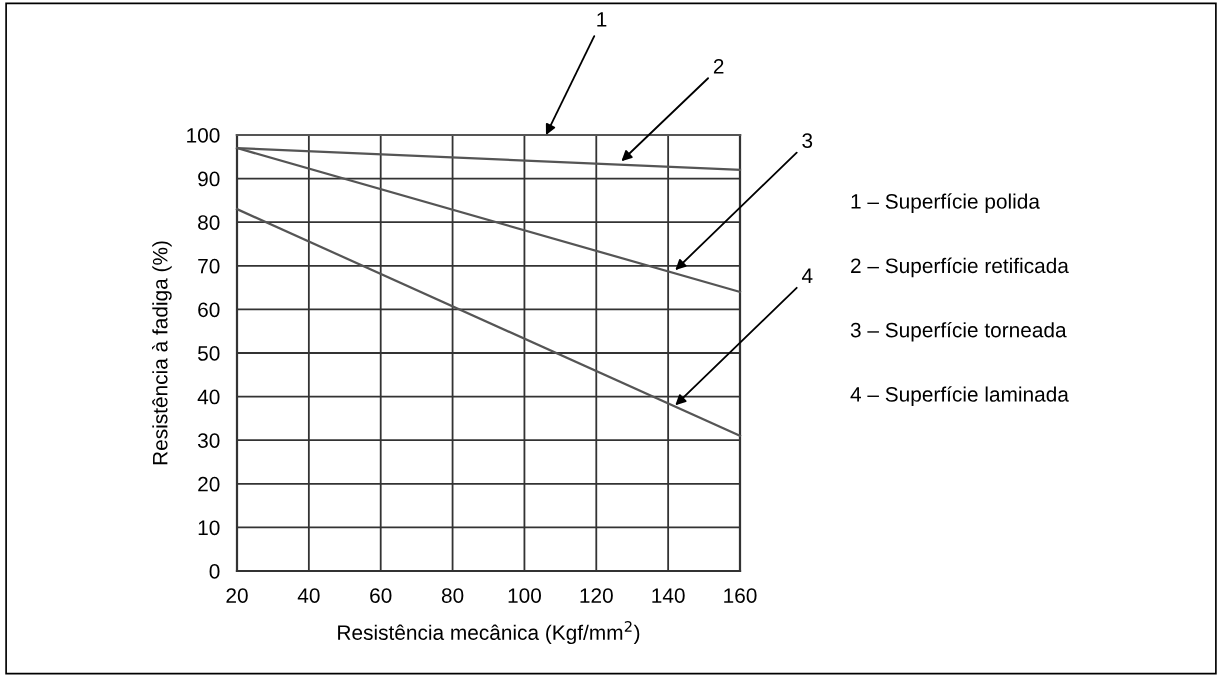 Image resolution: width=1222 pixels, height=677 pixels. What do you see at coordinates (208, 440) in the screenshot?
I see `y-tick-label: 30` at bounding box center [208, 440].